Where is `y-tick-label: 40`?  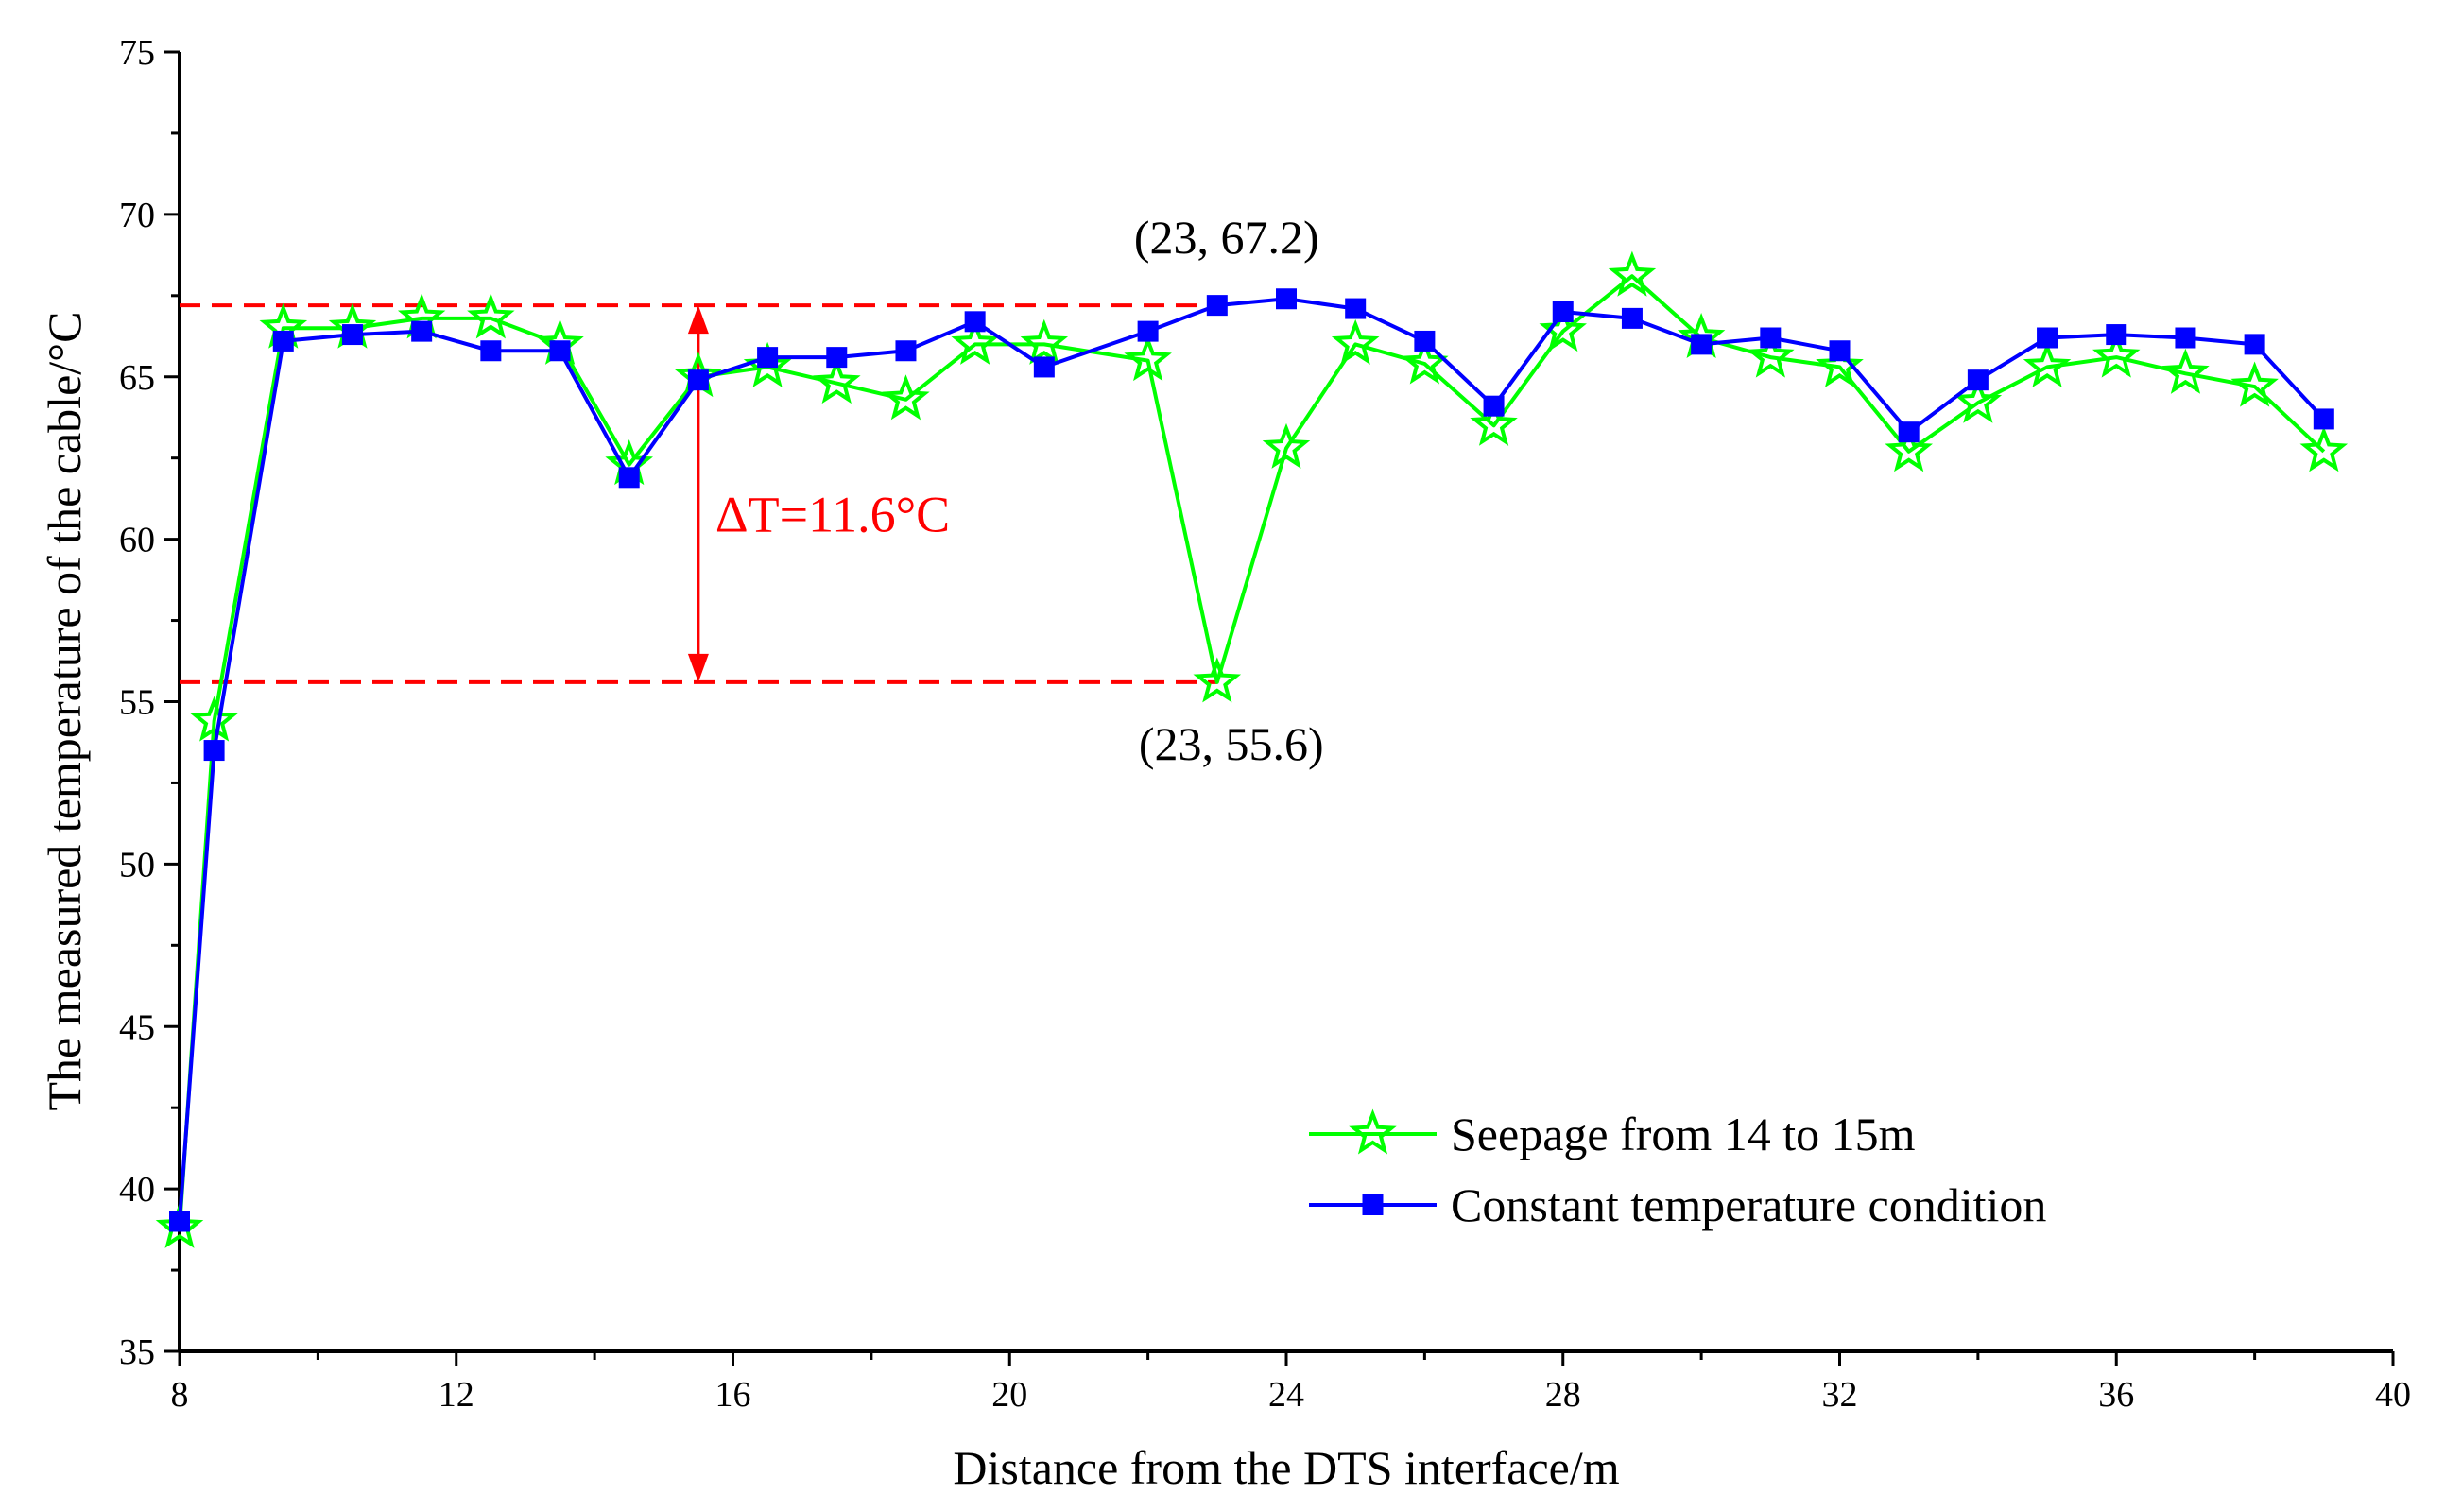 y-tick-label: 40 is located at coordinates (137, 1190).